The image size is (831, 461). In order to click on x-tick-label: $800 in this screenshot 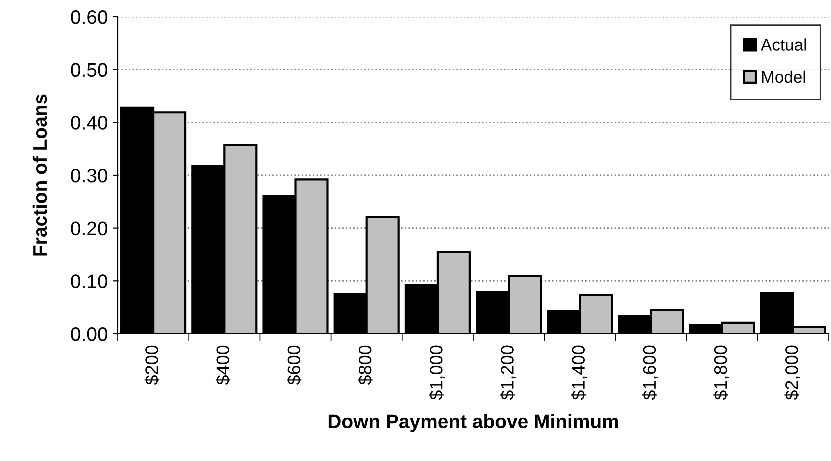, I will do `click(365, 366)`.